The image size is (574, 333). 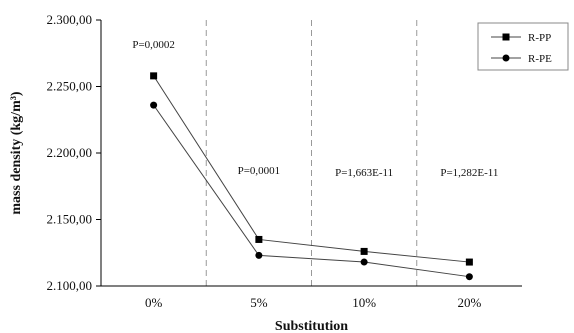 I want to click on y-tick-label: 2.100,00, so click(x=70, y=285).